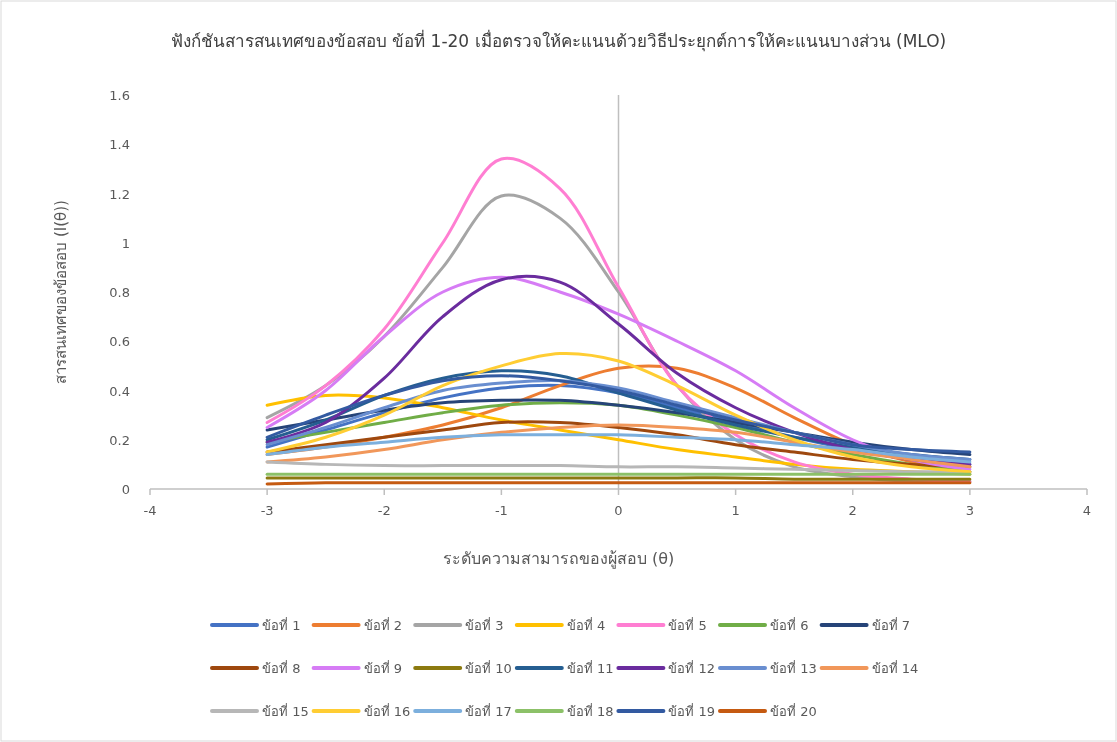 Image resolution: width=1117 pixels, height=742 pixels. I want to click on x-tick-label: -3, so click(267, 510).